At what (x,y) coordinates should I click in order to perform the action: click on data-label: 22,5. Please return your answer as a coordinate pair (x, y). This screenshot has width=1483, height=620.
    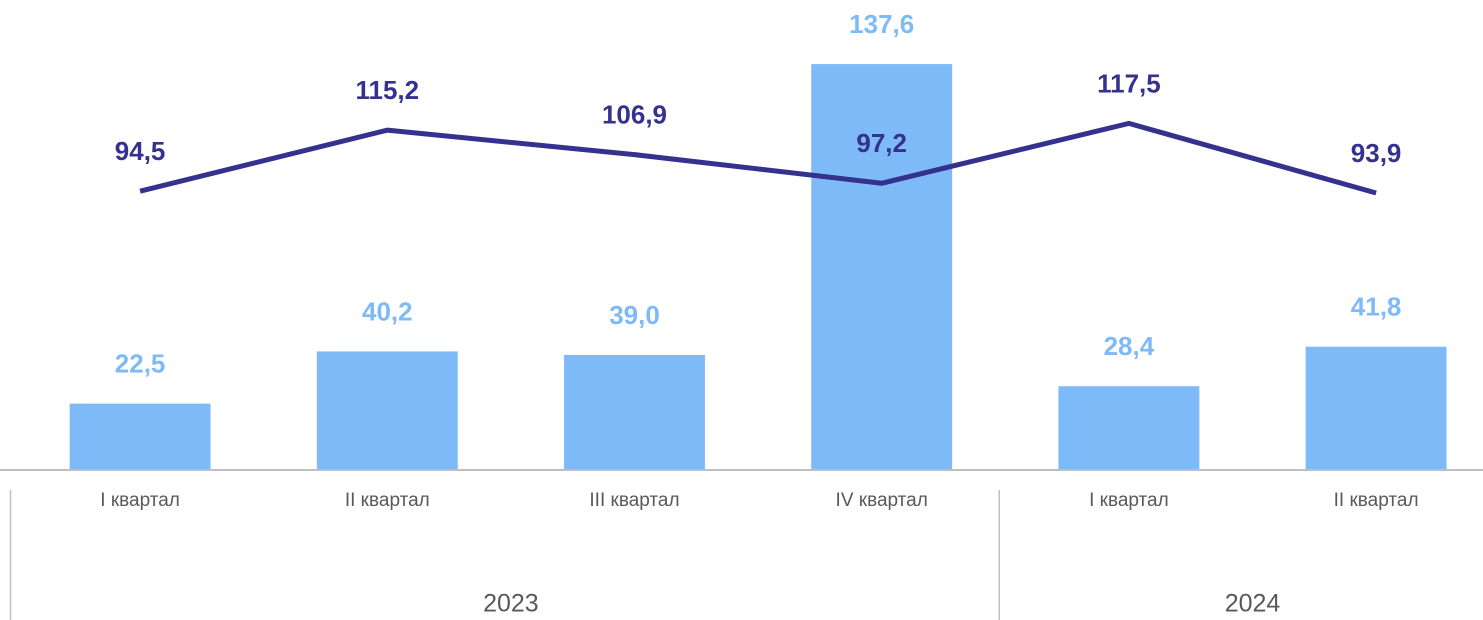
    Looking at the image, I should click on (140, 364).